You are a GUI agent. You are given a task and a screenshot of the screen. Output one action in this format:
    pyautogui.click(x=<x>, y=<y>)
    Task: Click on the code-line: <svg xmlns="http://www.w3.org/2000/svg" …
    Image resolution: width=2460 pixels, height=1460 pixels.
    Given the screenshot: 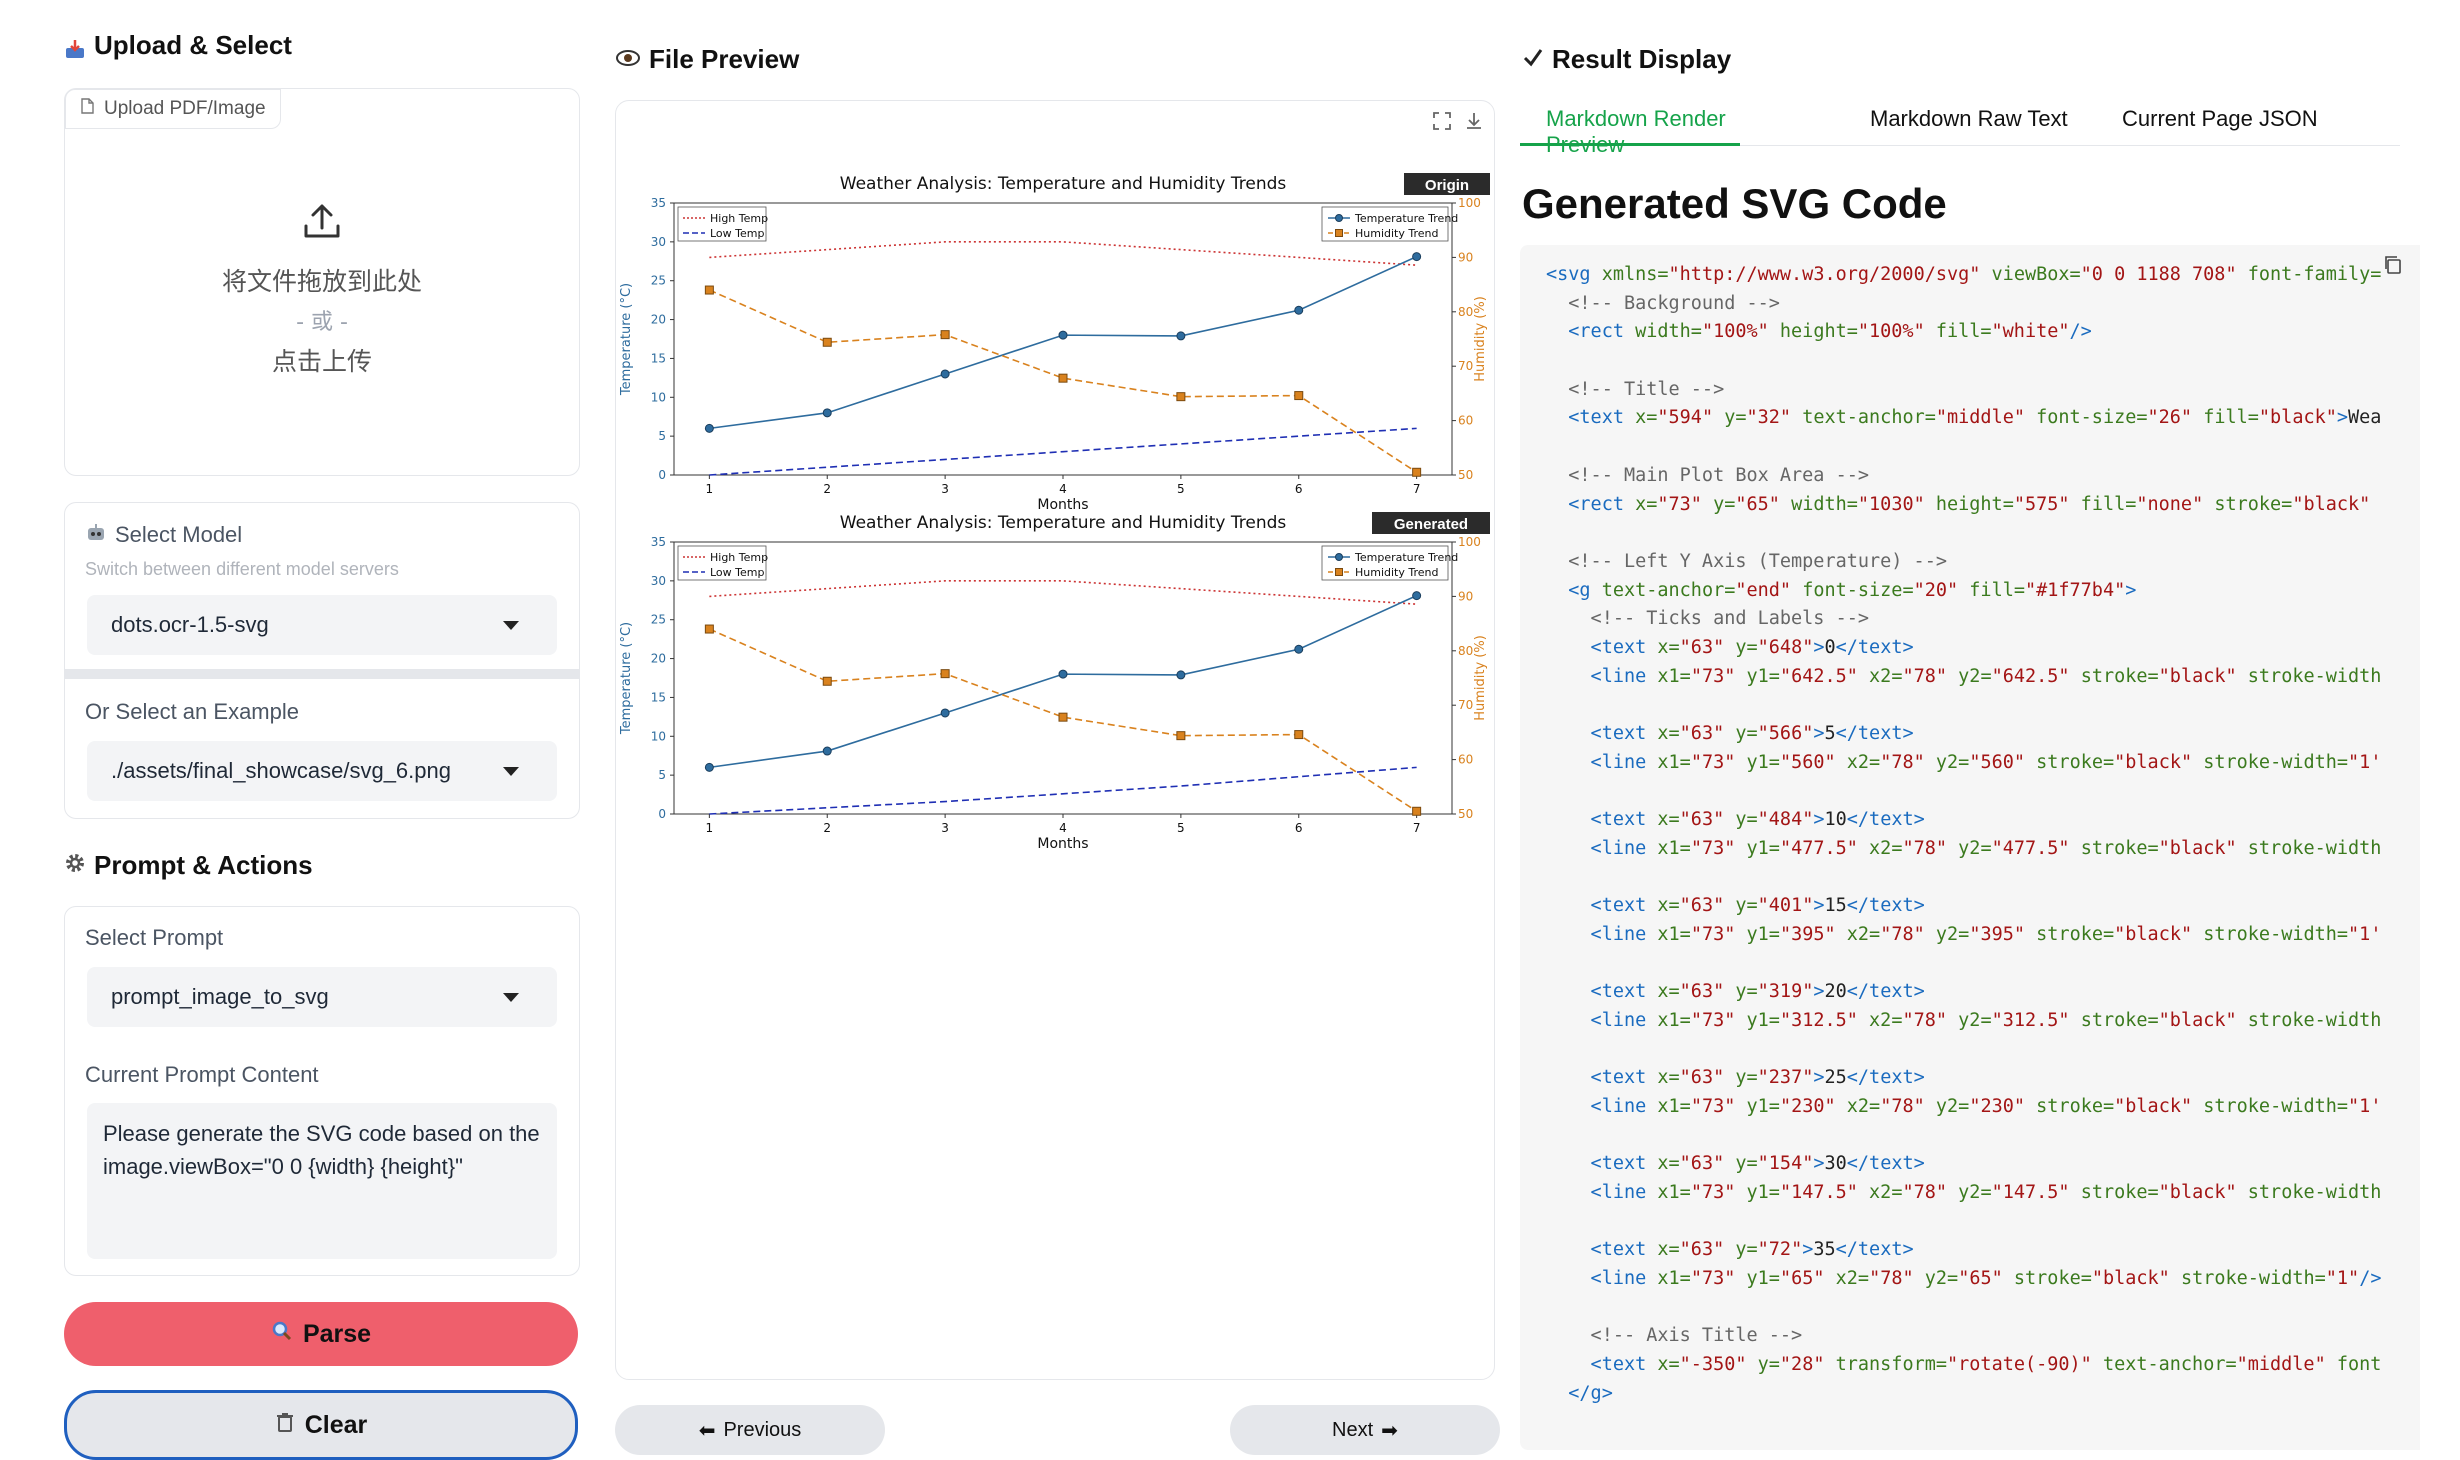 What is the action you would take?
    pyautogui.click(x=1964, y=274)
    